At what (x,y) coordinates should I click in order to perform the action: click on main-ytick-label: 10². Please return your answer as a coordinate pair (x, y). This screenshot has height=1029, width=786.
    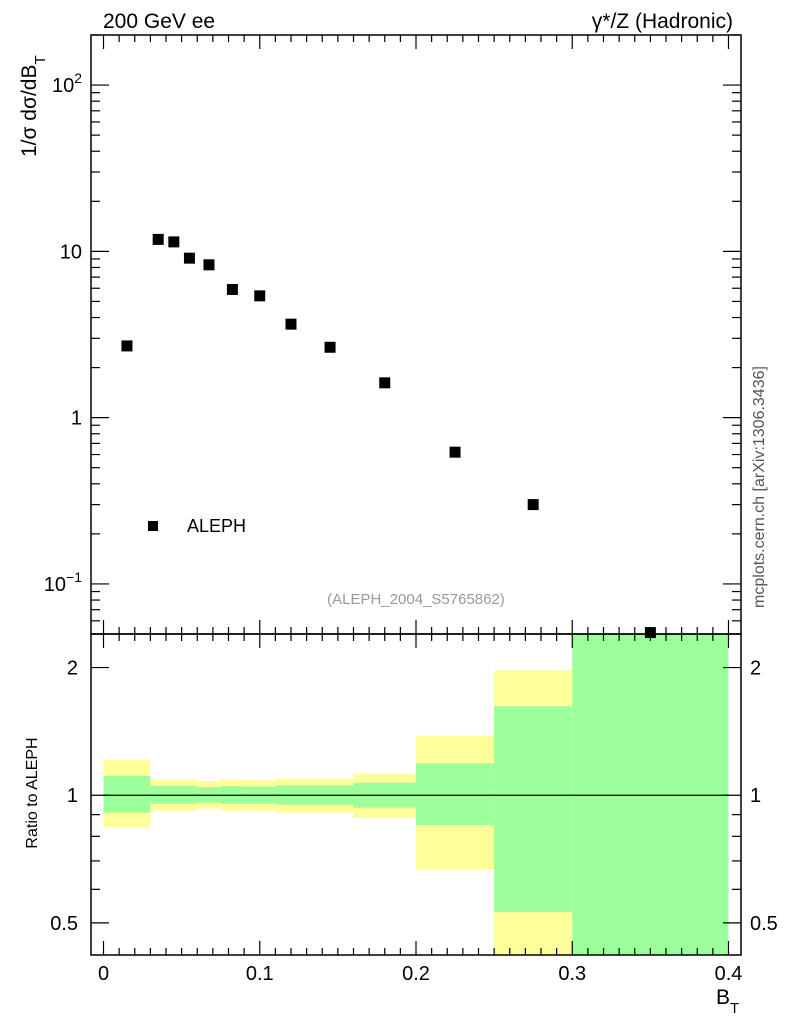
    Looking at the image, I should click on (67, 83).